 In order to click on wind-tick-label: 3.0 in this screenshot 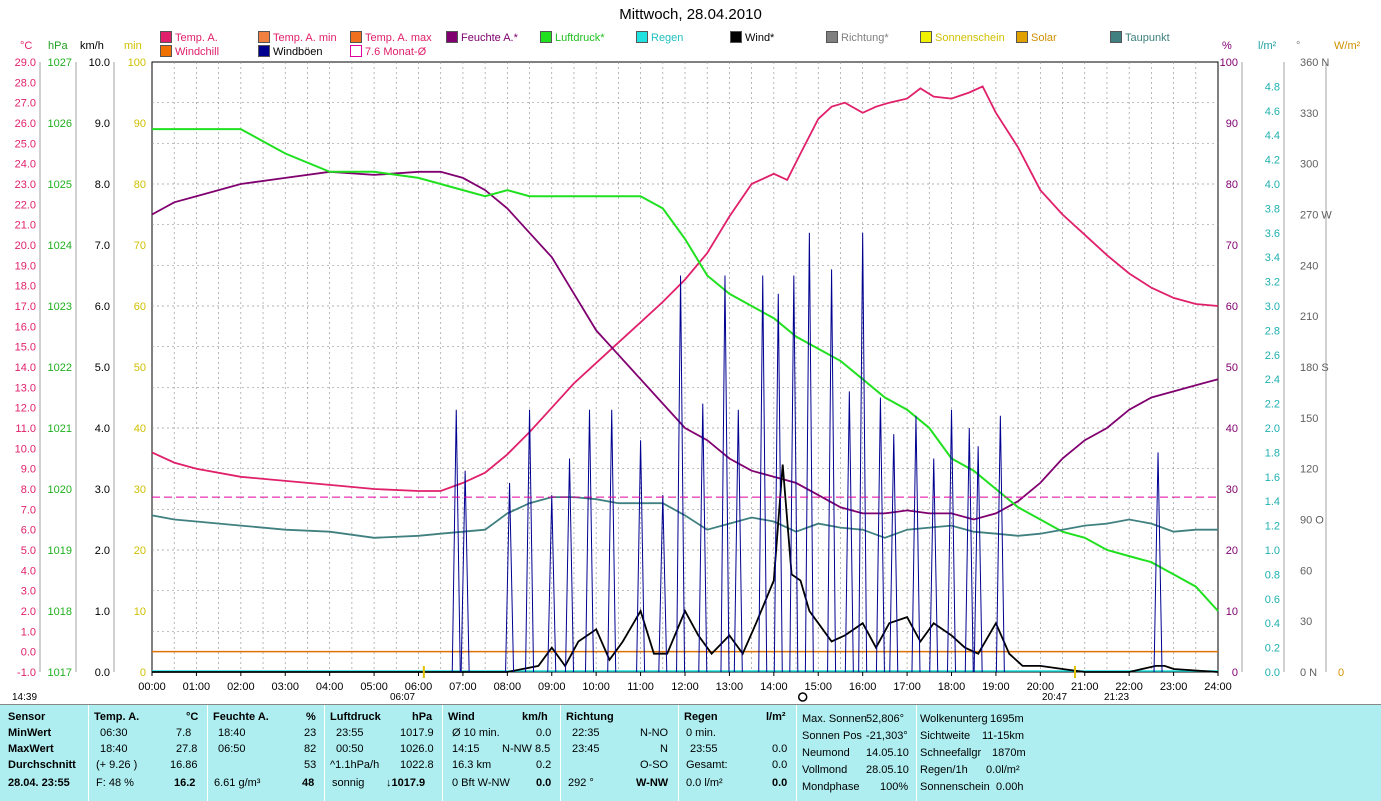, I will do `click(102, 490)`.